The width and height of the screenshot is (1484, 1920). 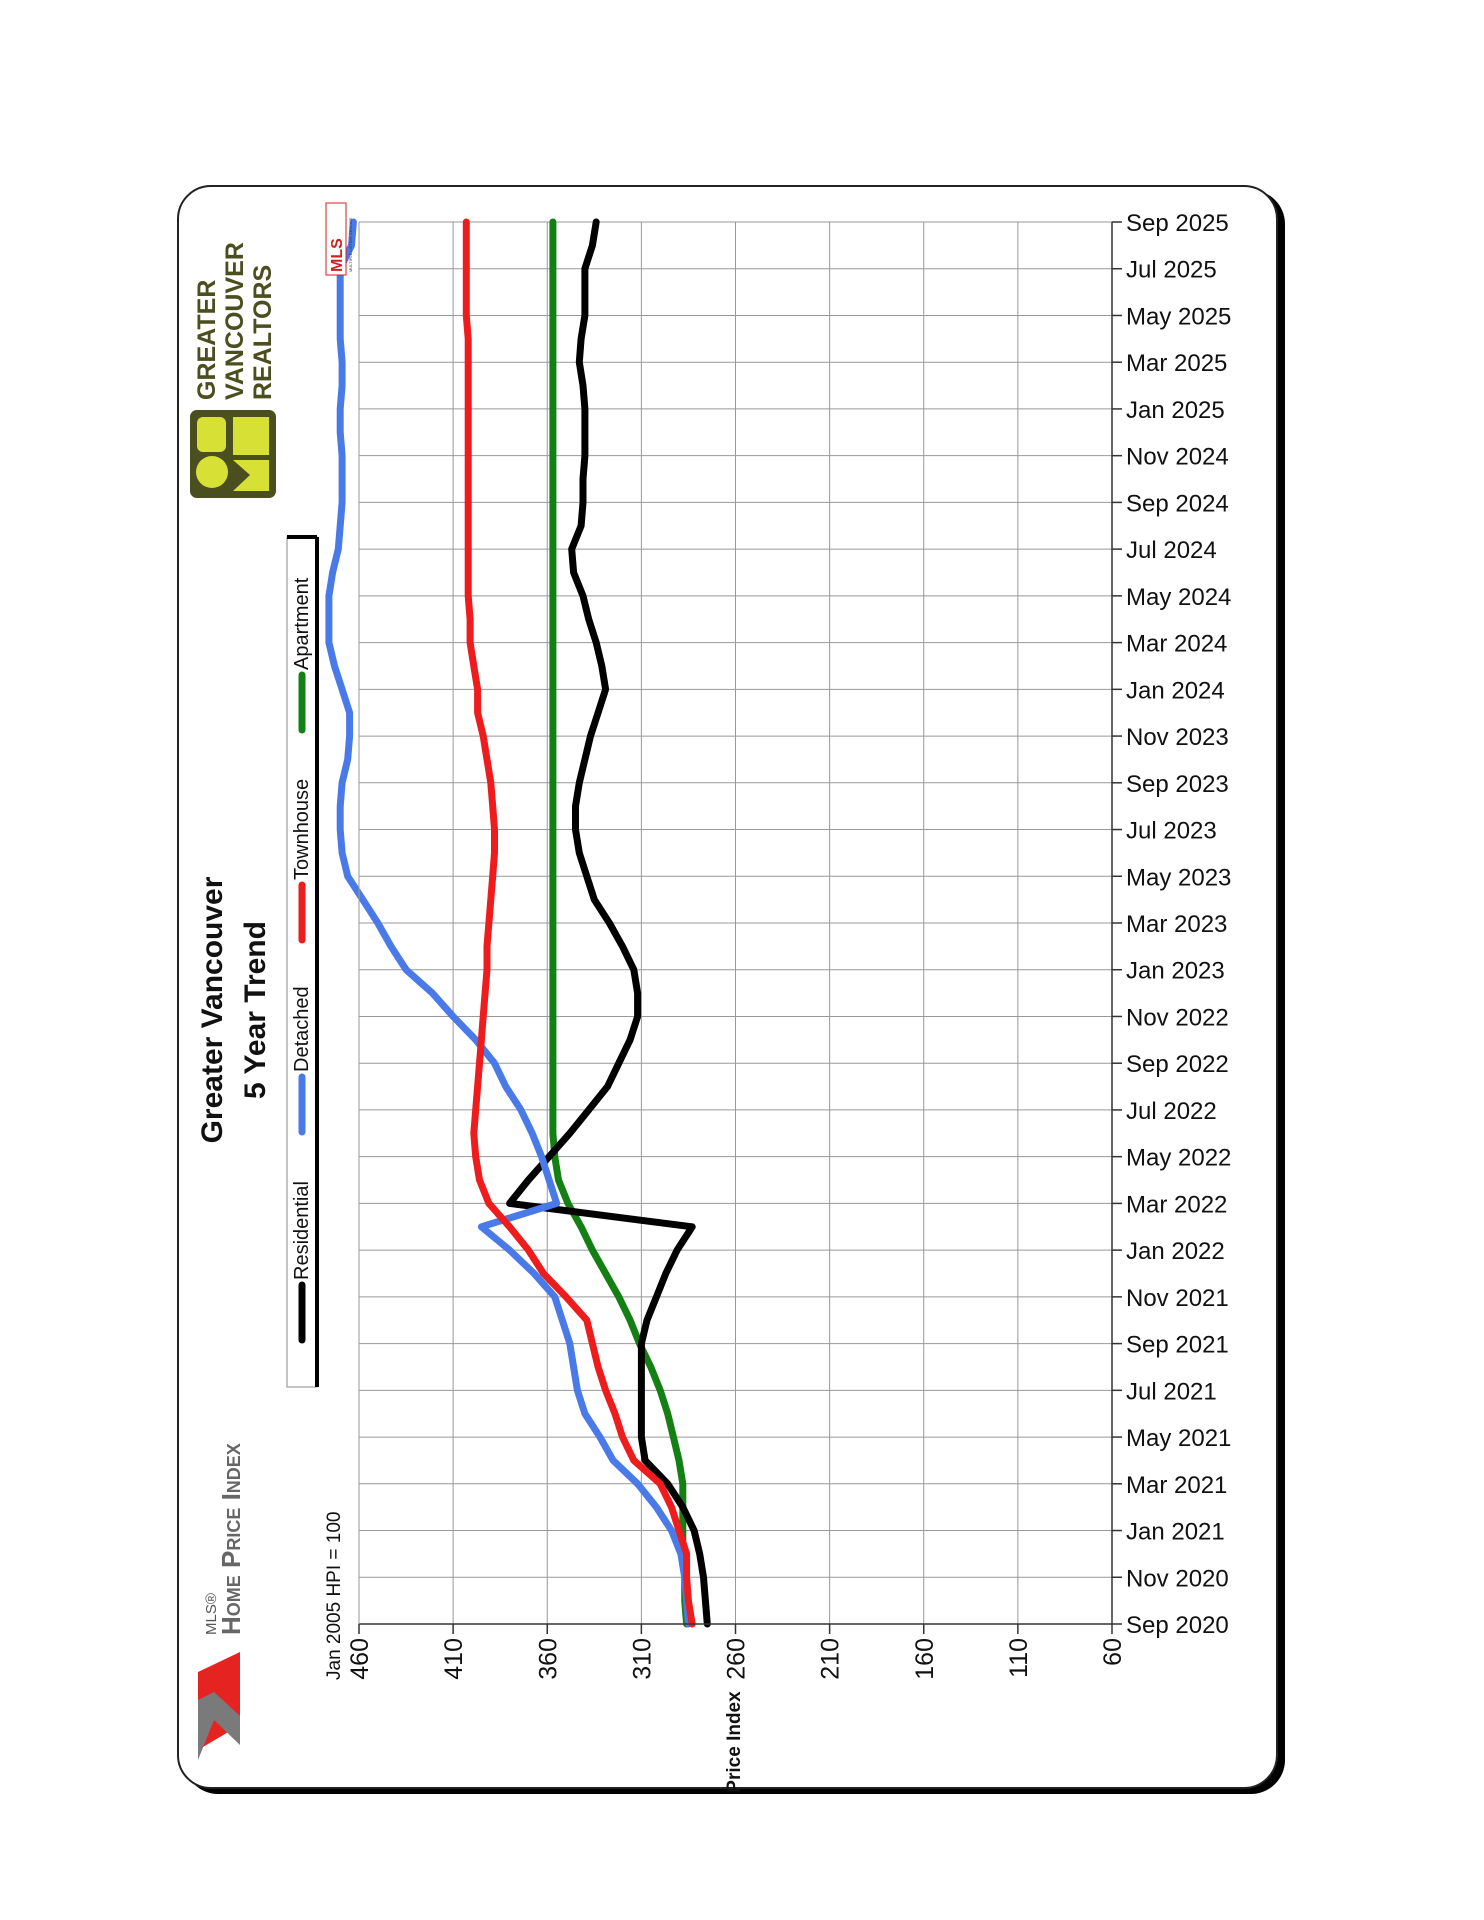 I want to click on y-tick-label: 210, so click(x=831, y=1659).